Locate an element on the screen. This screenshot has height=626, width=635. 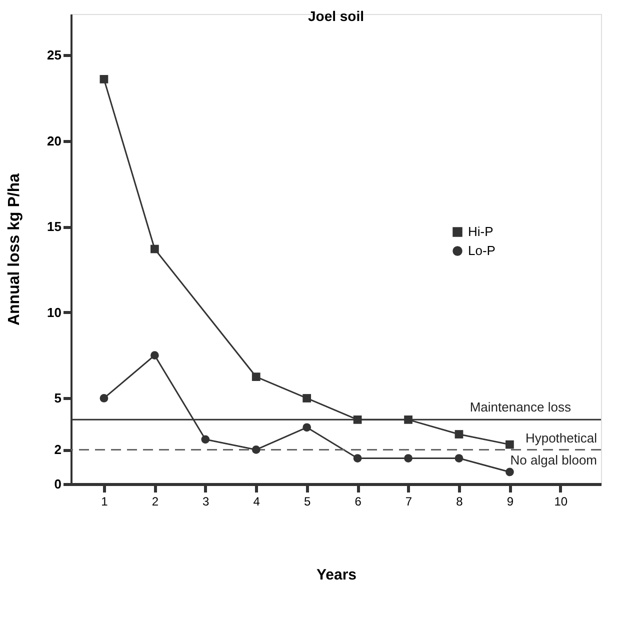
x-tick-label: 8 is located at coordinates (460, 501).